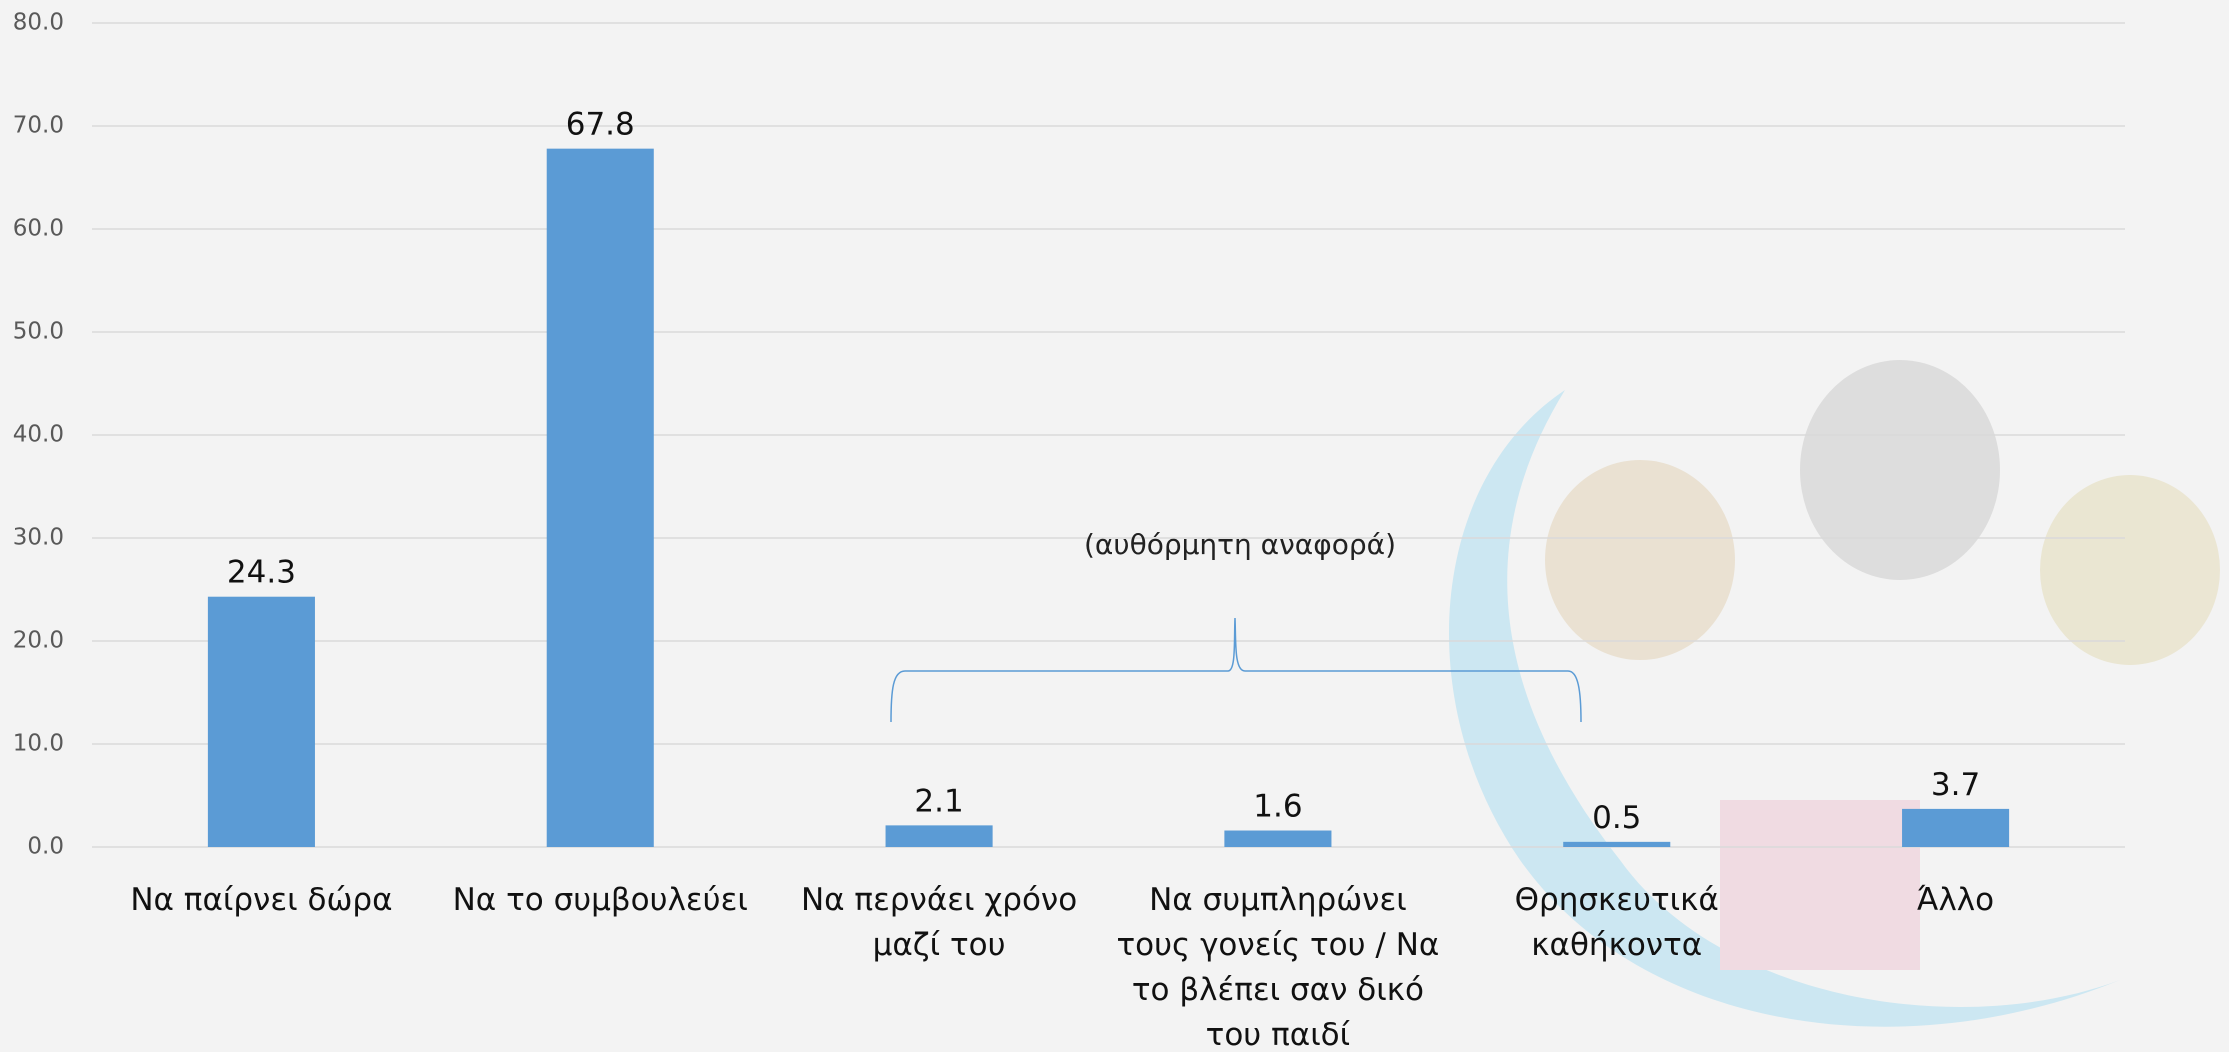 This screenshot has height=1052, width=2229. Describe the element at coordinates (938, 801) in the screenshot. I see `value-label: 2.1` at that location.